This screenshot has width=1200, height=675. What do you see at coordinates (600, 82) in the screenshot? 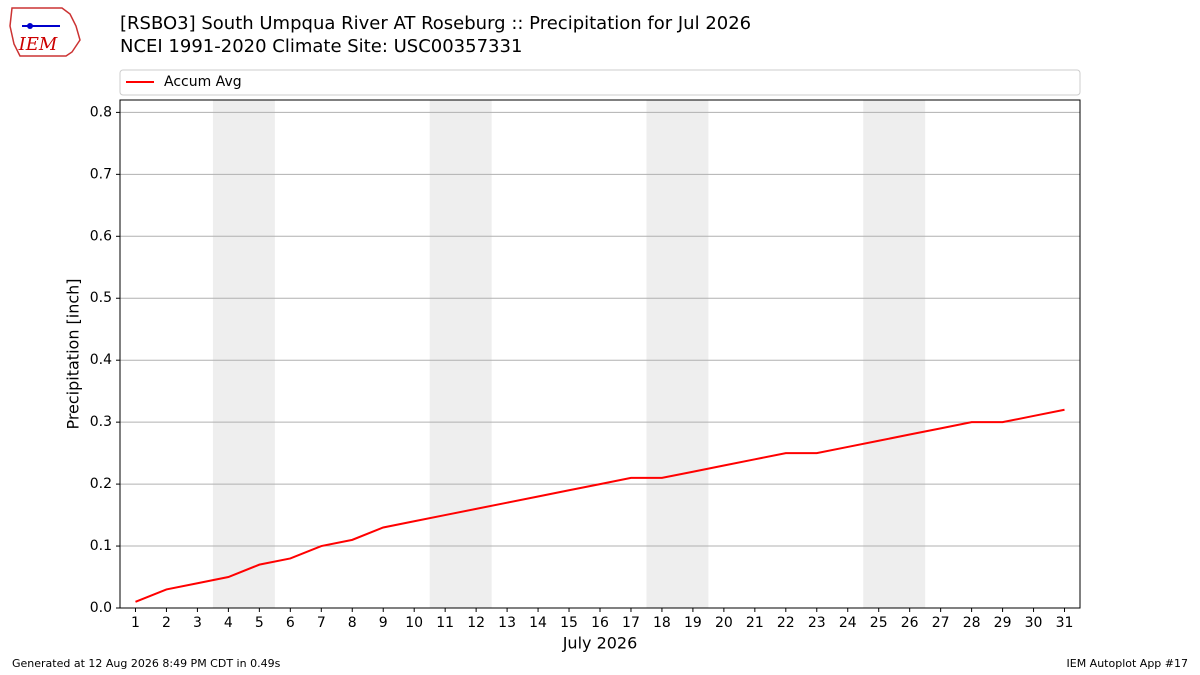
I see `legend-box` at bounding box center [600, 82].